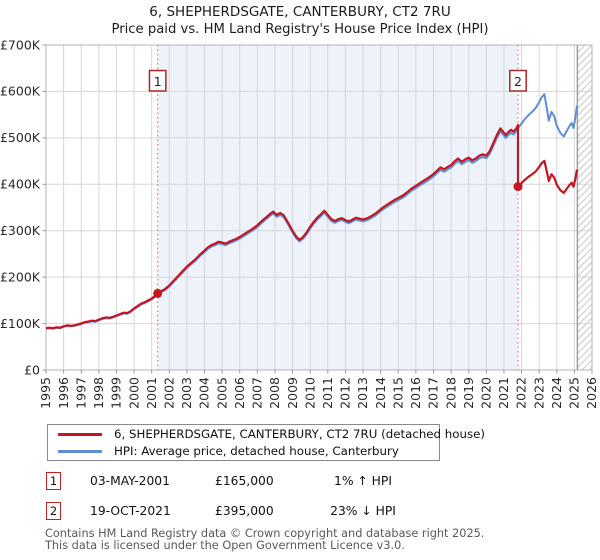  Describe the element at coordinates (363, 481) in the screenshot. I see `sale-1-hpi-diff: 1% ↑ HPI` at that location.